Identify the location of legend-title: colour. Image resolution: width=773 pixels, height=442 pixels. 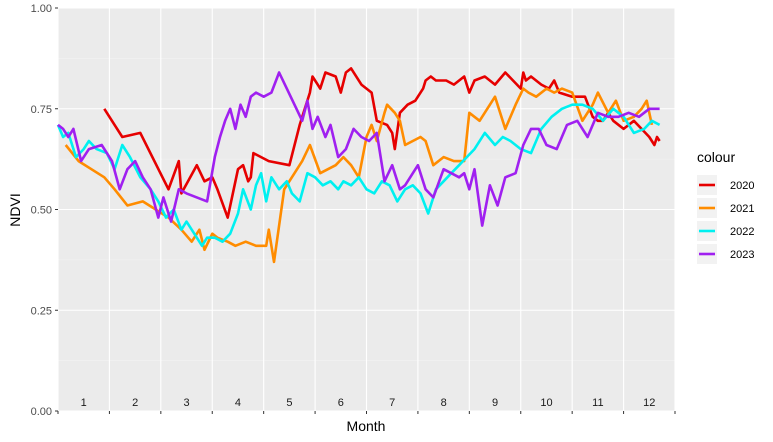
(716, 157).